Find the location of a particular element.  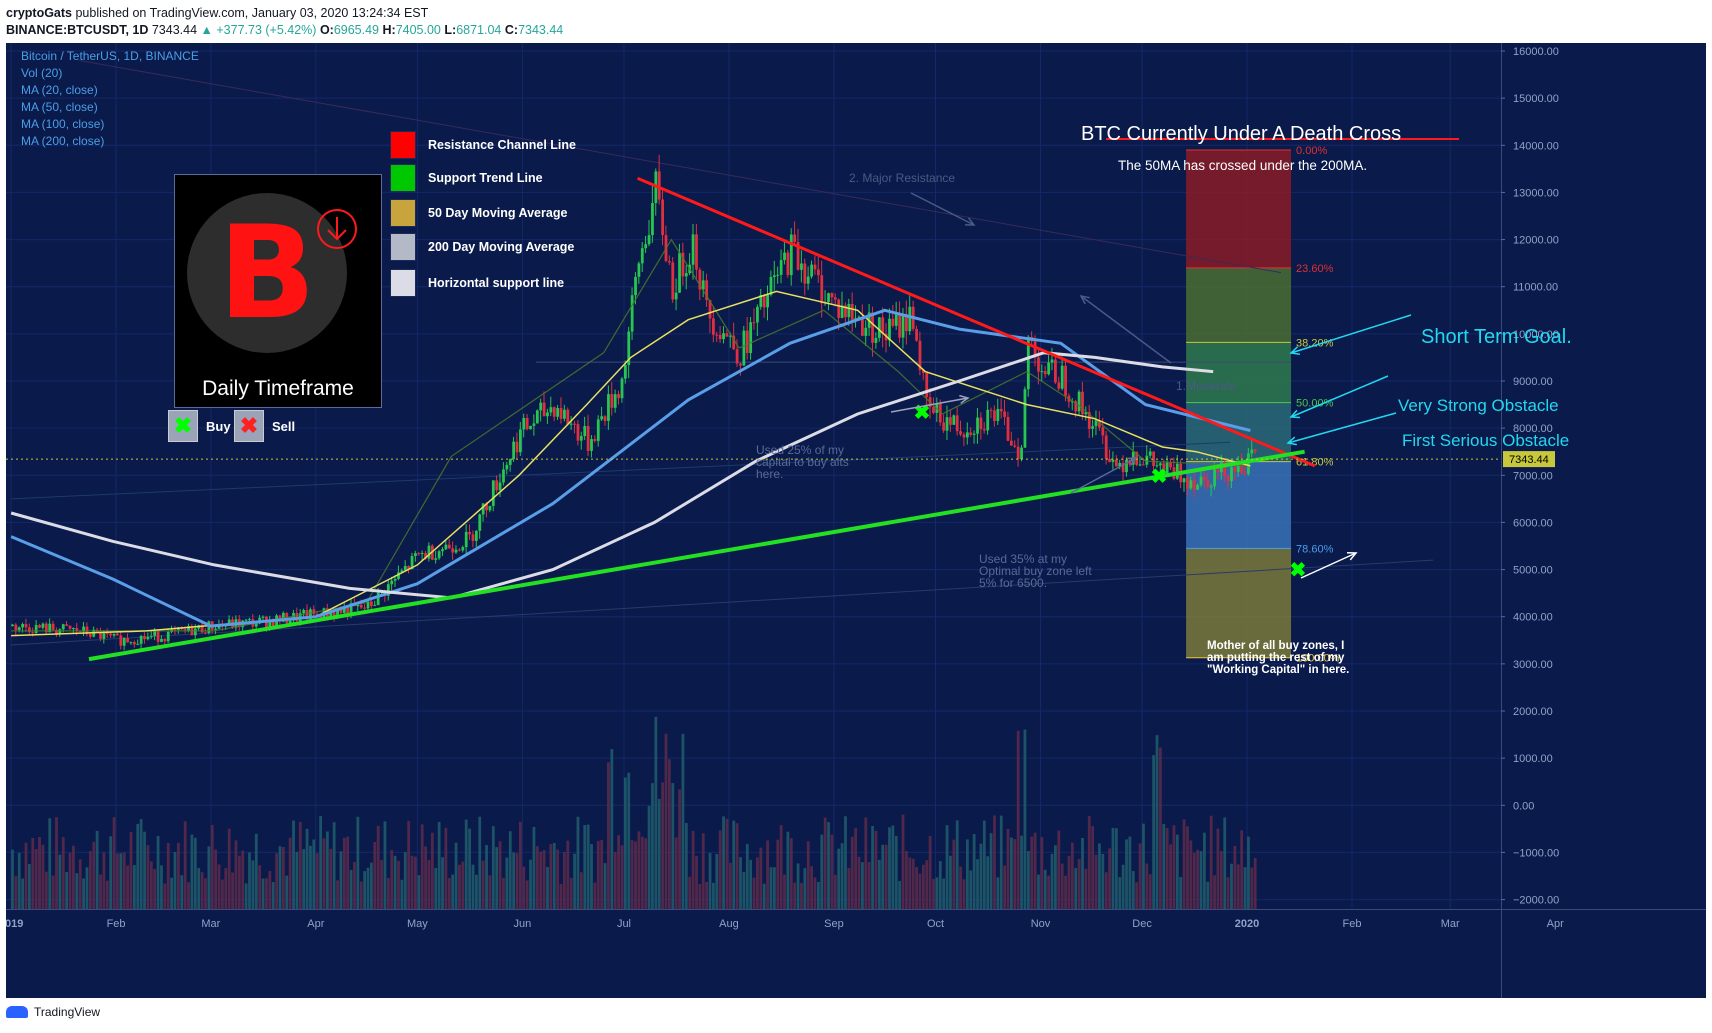

buy-marker: ✖ is located at coordinates (1297, 571).